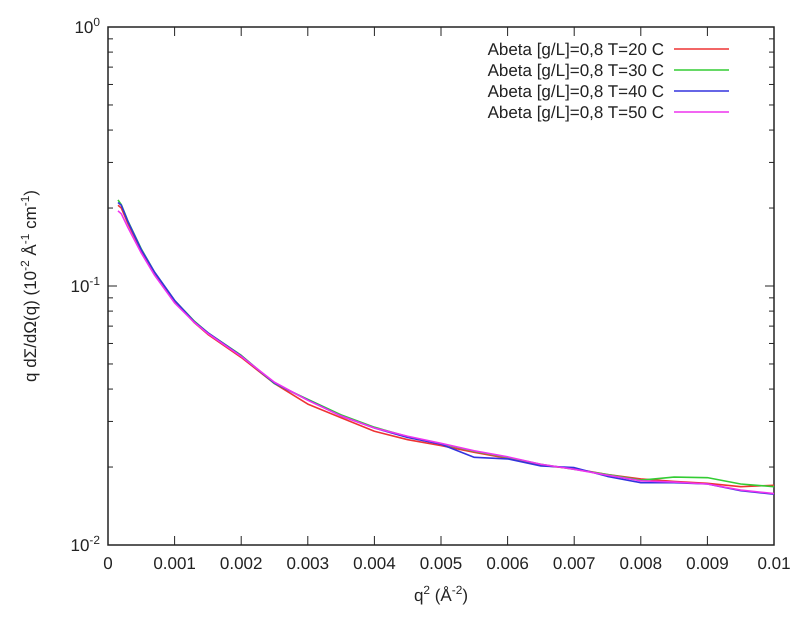 The height and width of the screenshot is (628, 805). What do you see at coordinates (576, 112) in the screenshot?
I see `legend-label: Abeta [g/L]=0,8 T=50 C` at bounding box center [576, 112].